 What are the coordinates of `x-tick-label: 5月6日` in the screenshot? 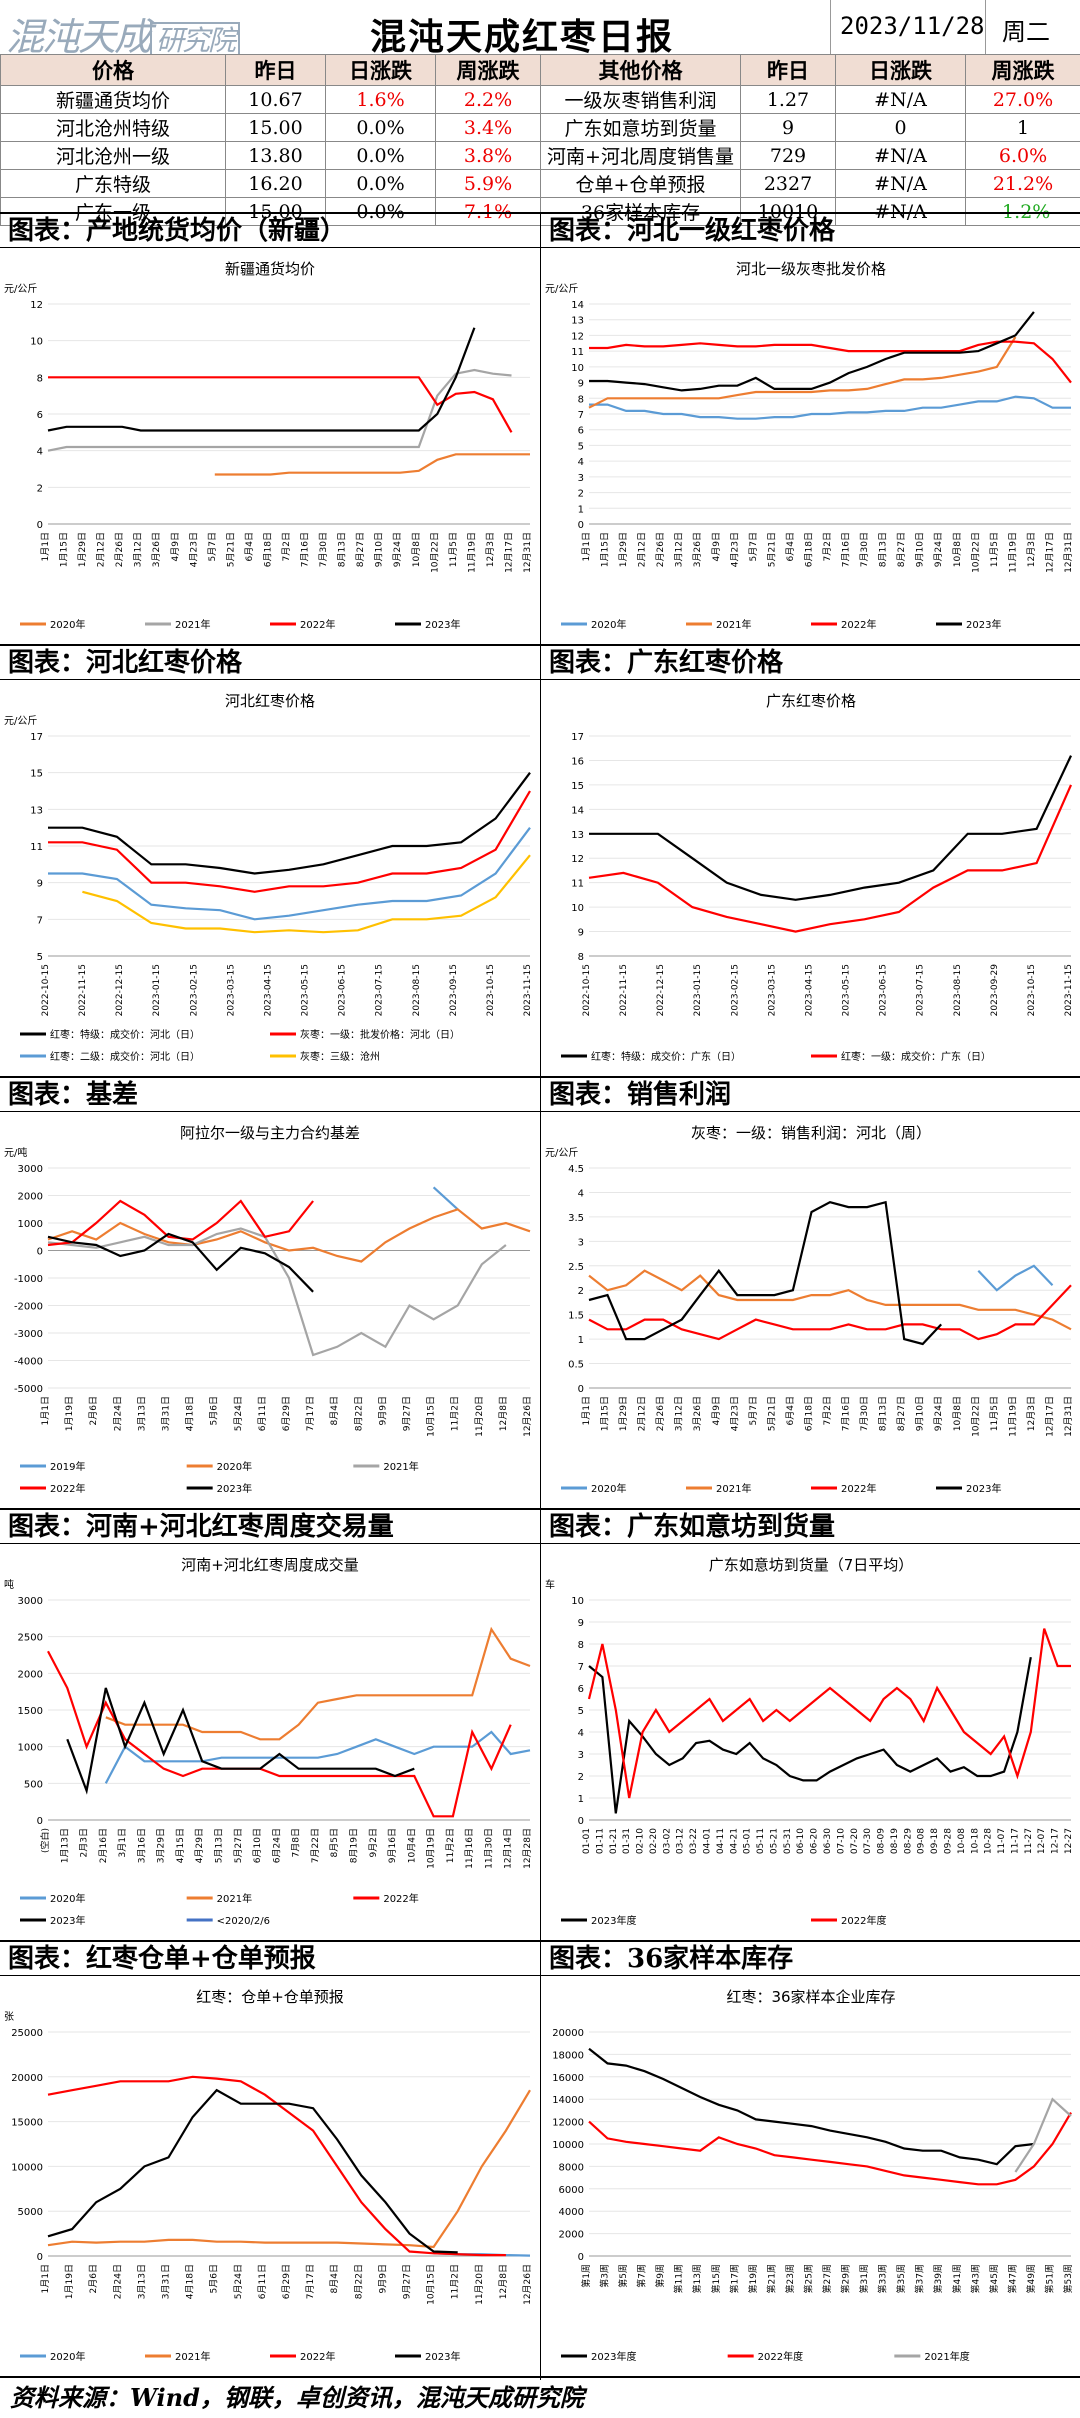 It's located at (214, 1410).